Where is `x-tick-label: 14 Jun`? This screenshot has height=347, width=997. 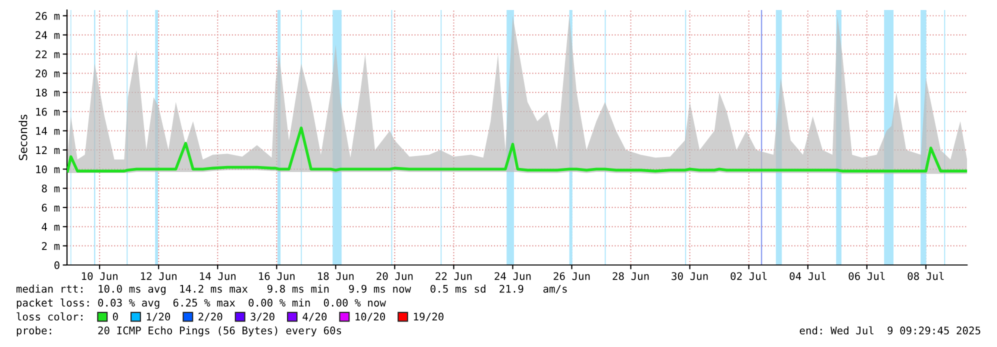
x-tick-label: 14 Jun is located at coordinates (218, 276).